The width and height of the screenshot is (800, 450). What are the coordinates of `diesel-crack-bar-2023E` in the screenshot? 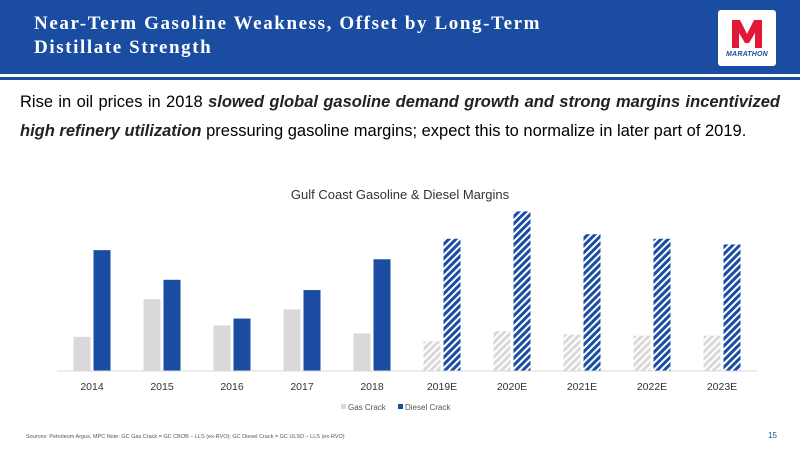 It's located at (732, 307).